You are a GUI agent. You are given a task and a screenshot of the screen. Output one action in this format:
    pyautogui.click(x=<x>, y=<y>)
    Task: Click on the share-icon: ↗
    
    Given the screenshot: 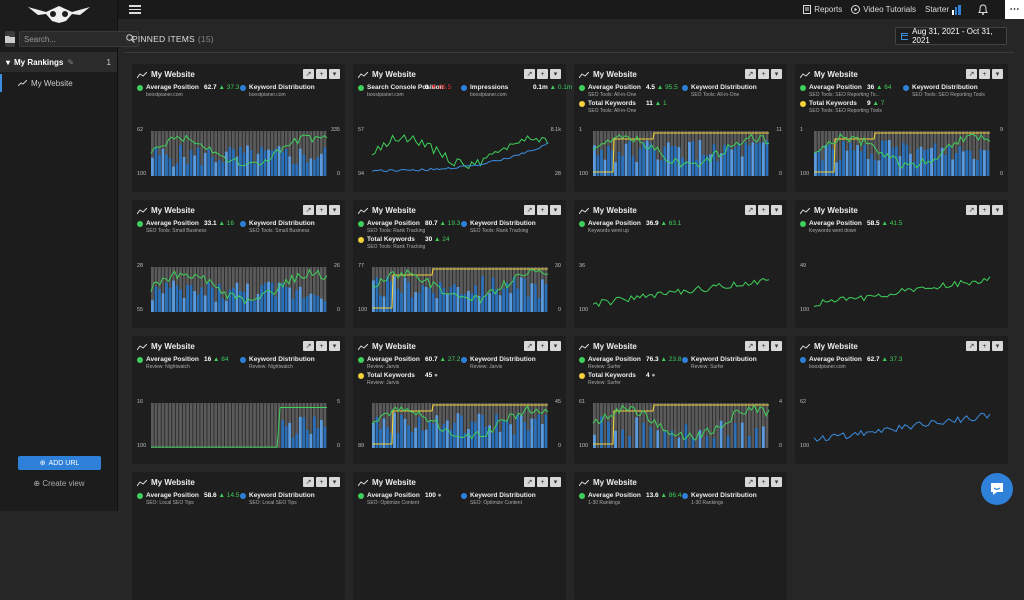 What is the action you would take?
    pyautogui.click(x=971, y=346)
    